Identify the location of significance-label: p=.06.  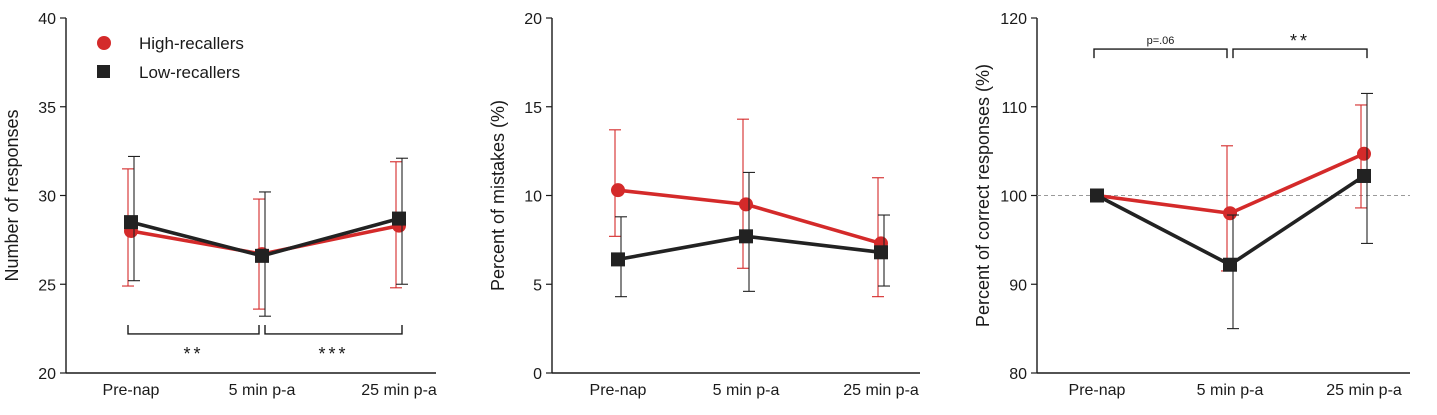
(1161, 41).